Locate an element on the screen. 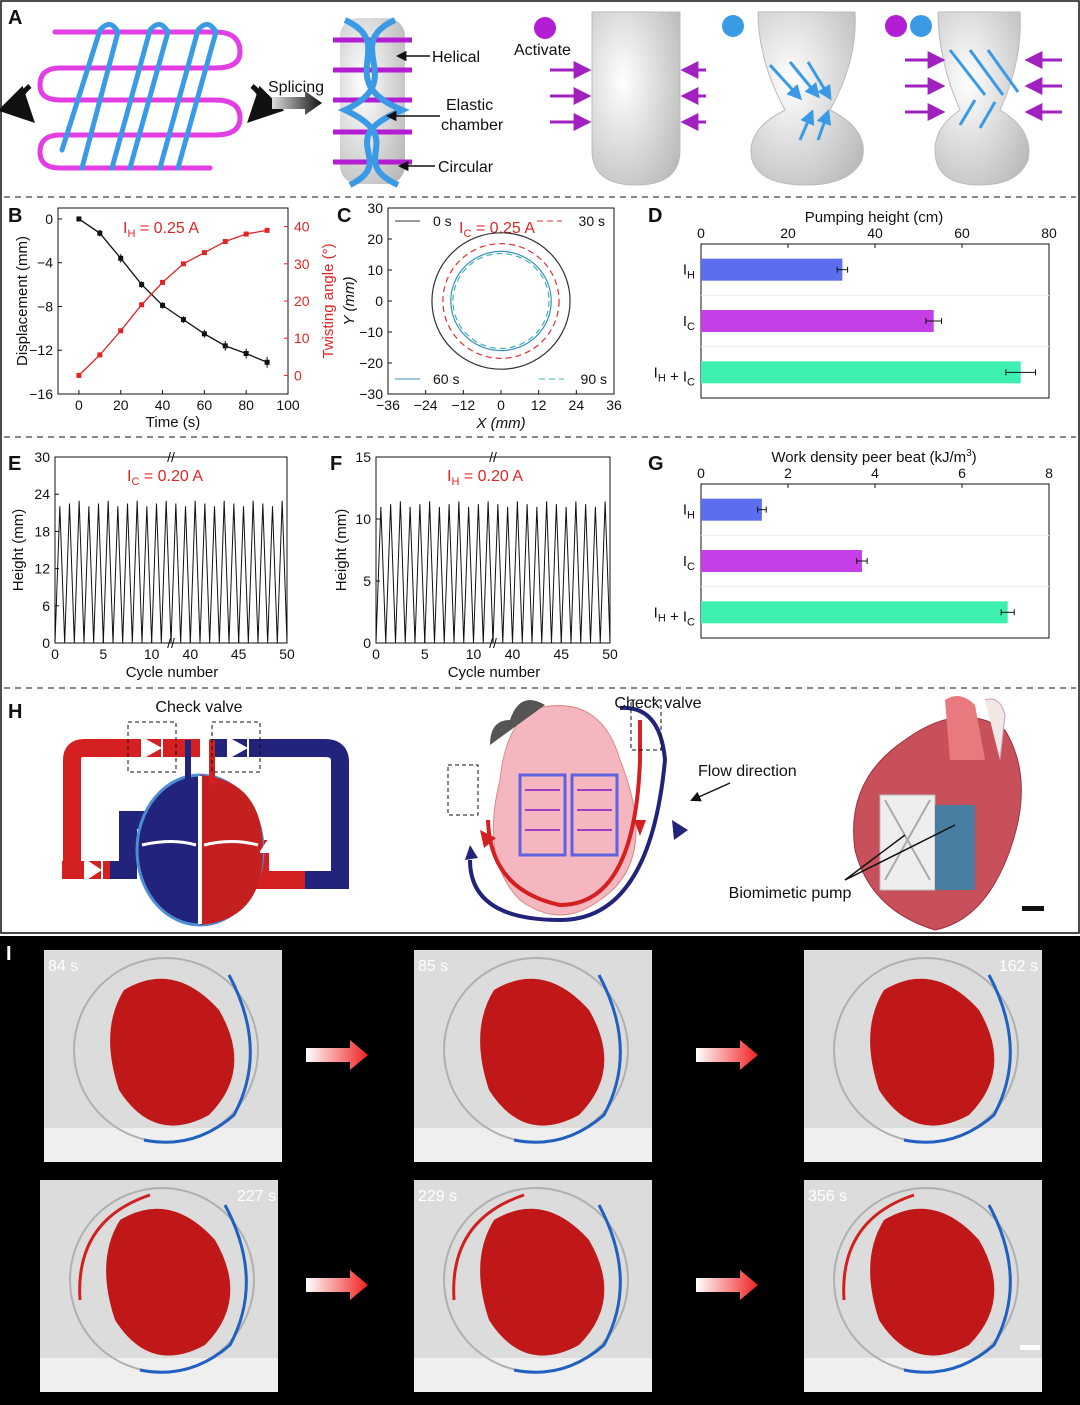  y-tick-label: −20 is located at coordinates (371, 363).